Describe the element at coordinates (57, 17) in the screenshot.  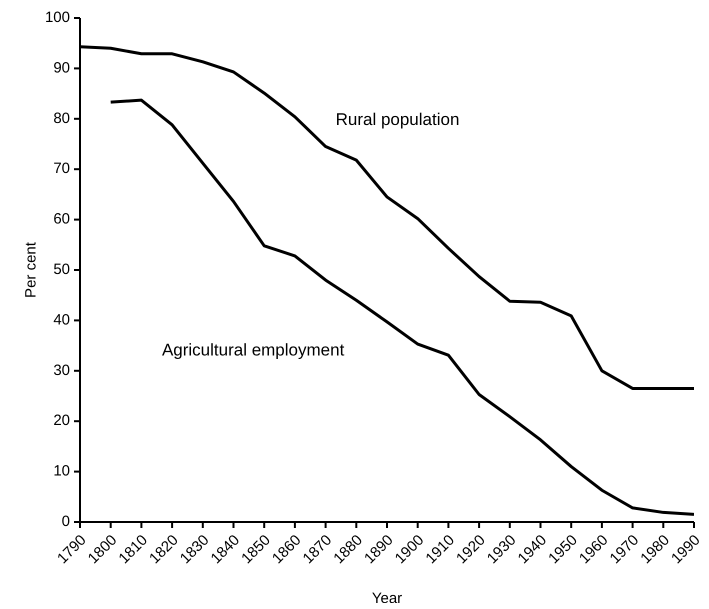
I see `y-tick-label: 100` at that location.